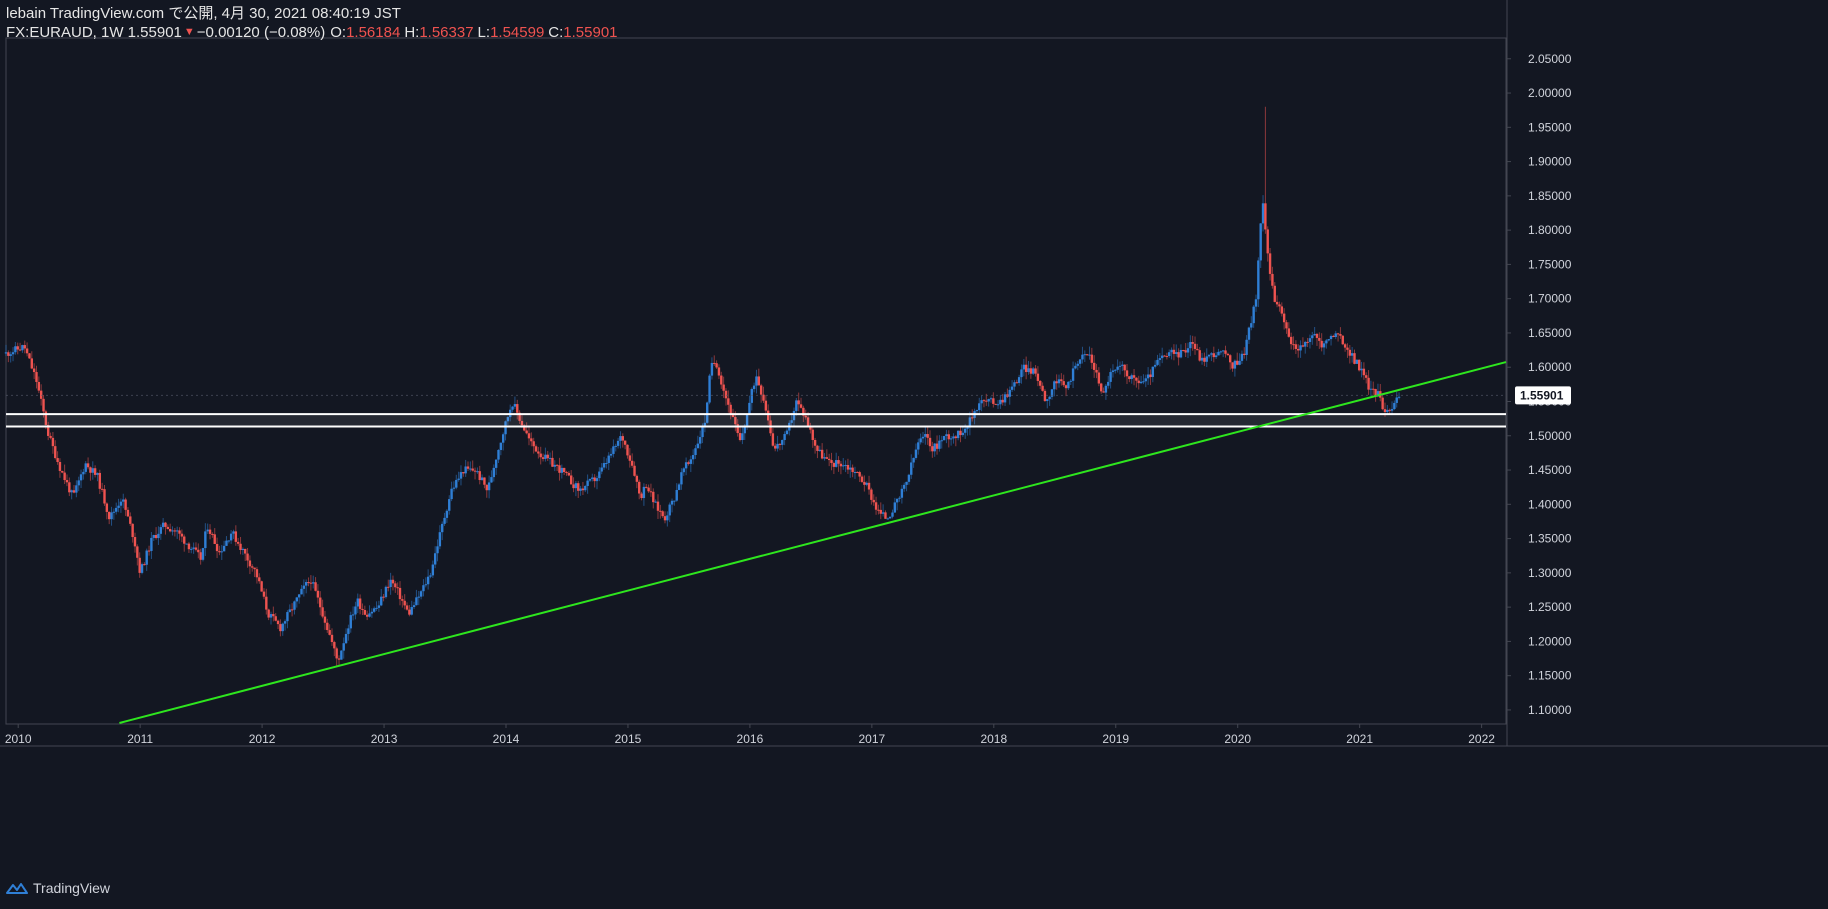 This screenshot has width=1828, height=909. What do you see at coordinates (1550, 607) in the screenshot?
I see `y-tick-label: 1.25000` at bounding box center [1550, 607].